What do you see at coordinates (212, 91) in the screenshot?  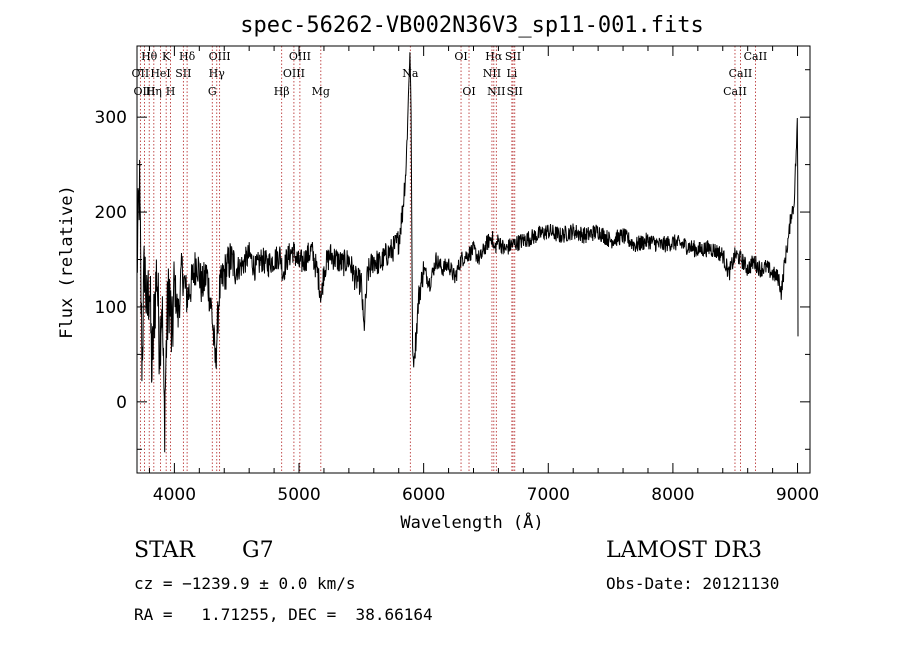 I see `marker-label-21: G` at bounding box center [212, 91].